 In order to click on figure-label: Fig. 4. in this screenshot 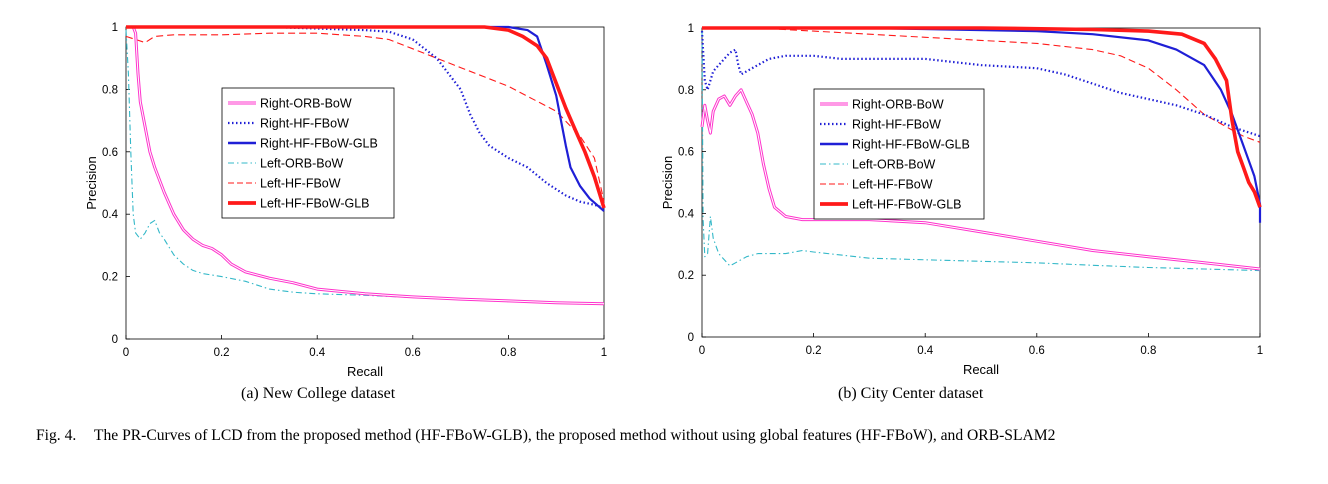, I will do `click(56, 435)`.